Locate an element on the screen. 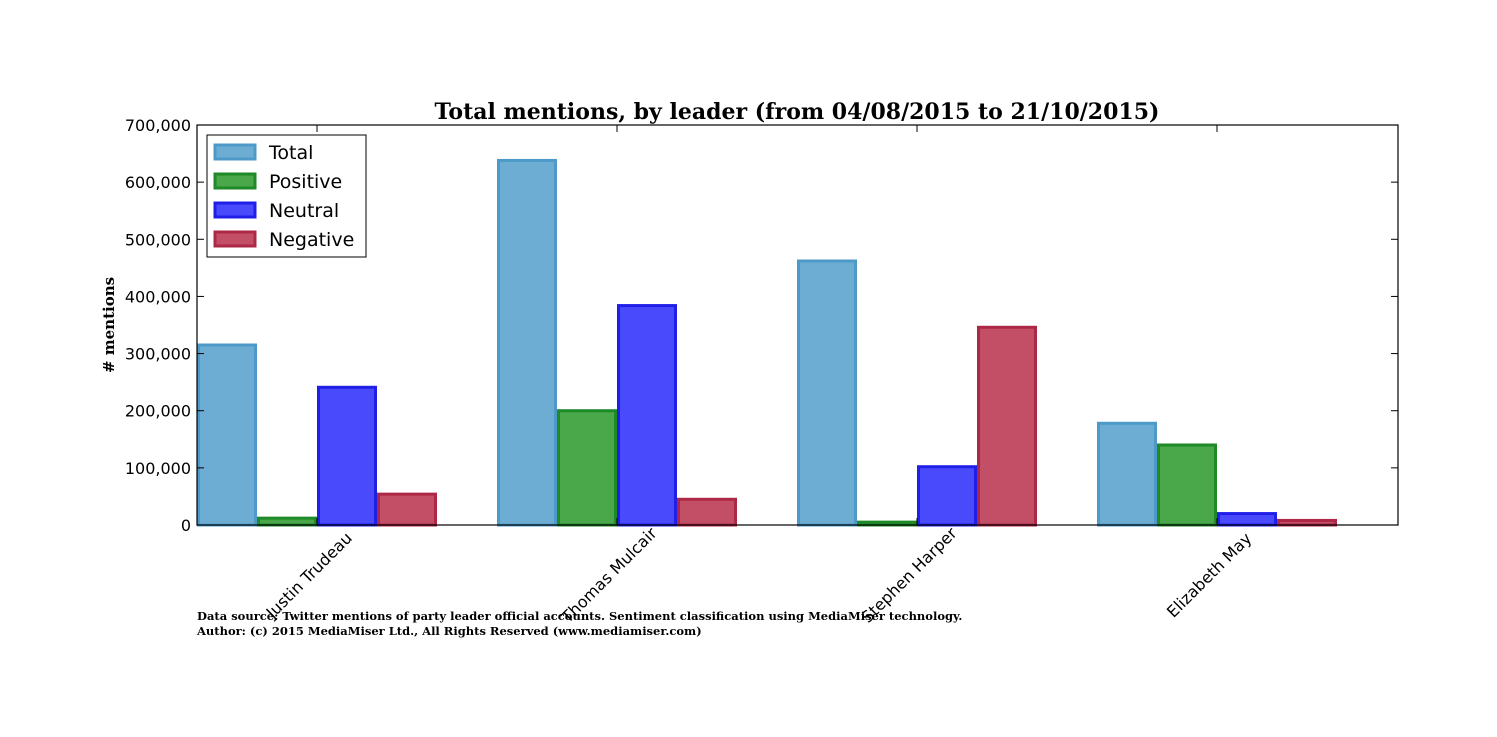 The width and height of the screenshot is (1497, 737). y-tick-label: 200,000 is located at coordinates (158, 411).